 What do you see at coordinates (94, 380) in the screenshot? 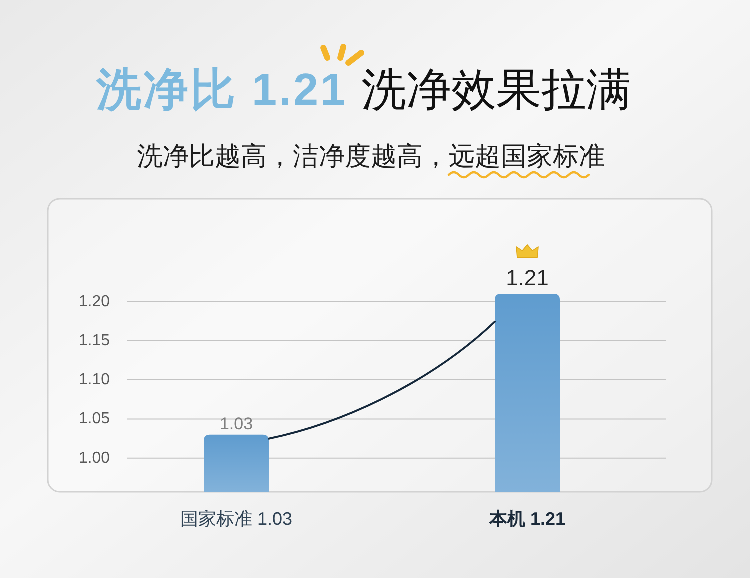
I see `y-tick-label: 1.10` at bounding box center [94, 380].